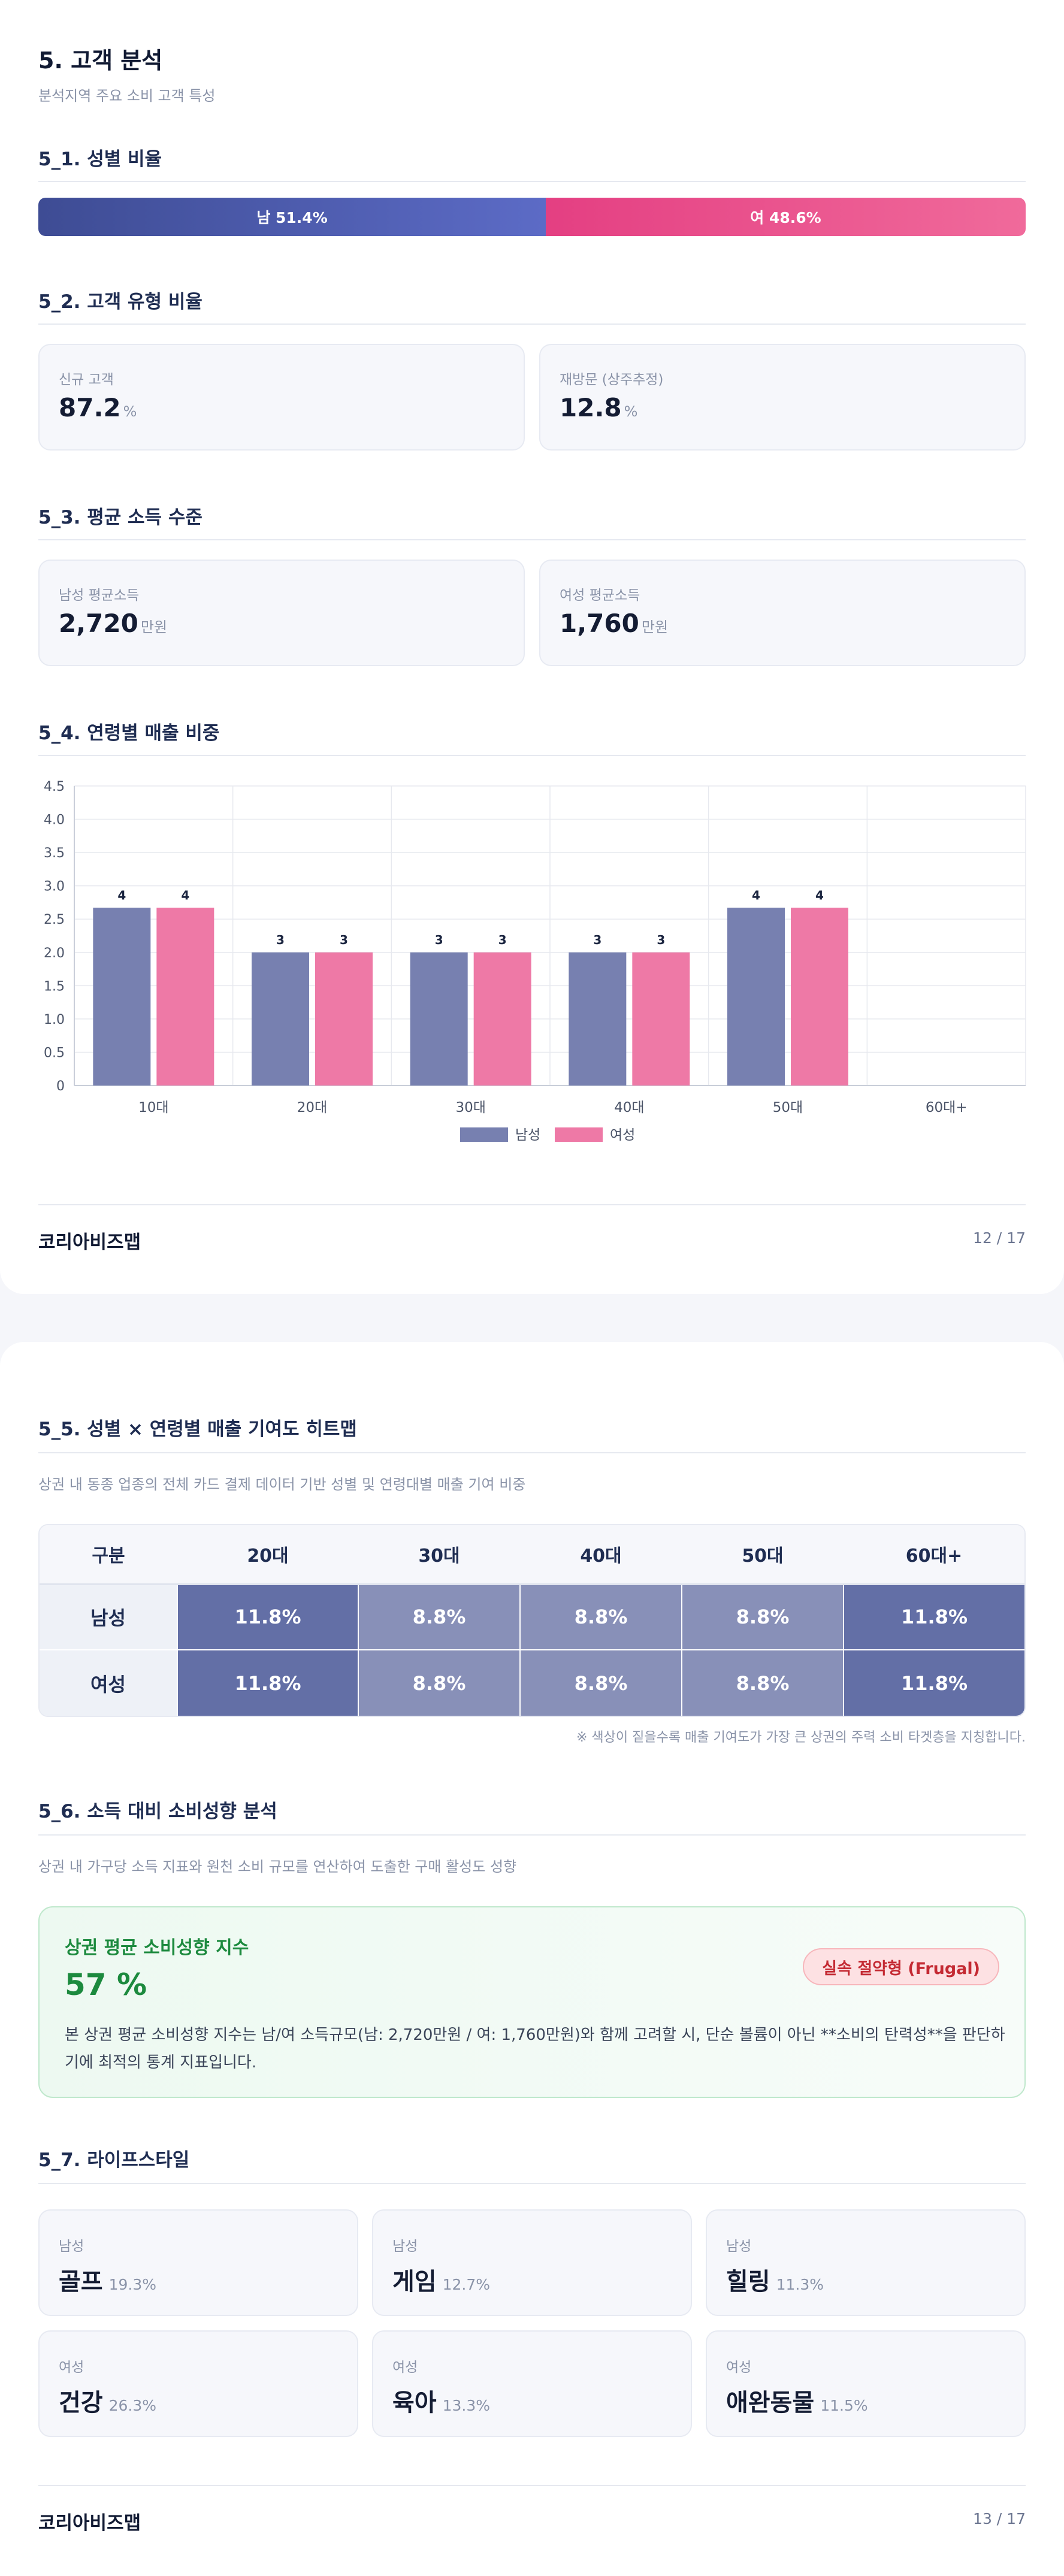 The width and height of the screenshot is (1064, 2576). I want to click on heatmap-row-female: 여성 11.8% 8.8% 8.8% 8.8% 11.8%, so click(532, 1682).